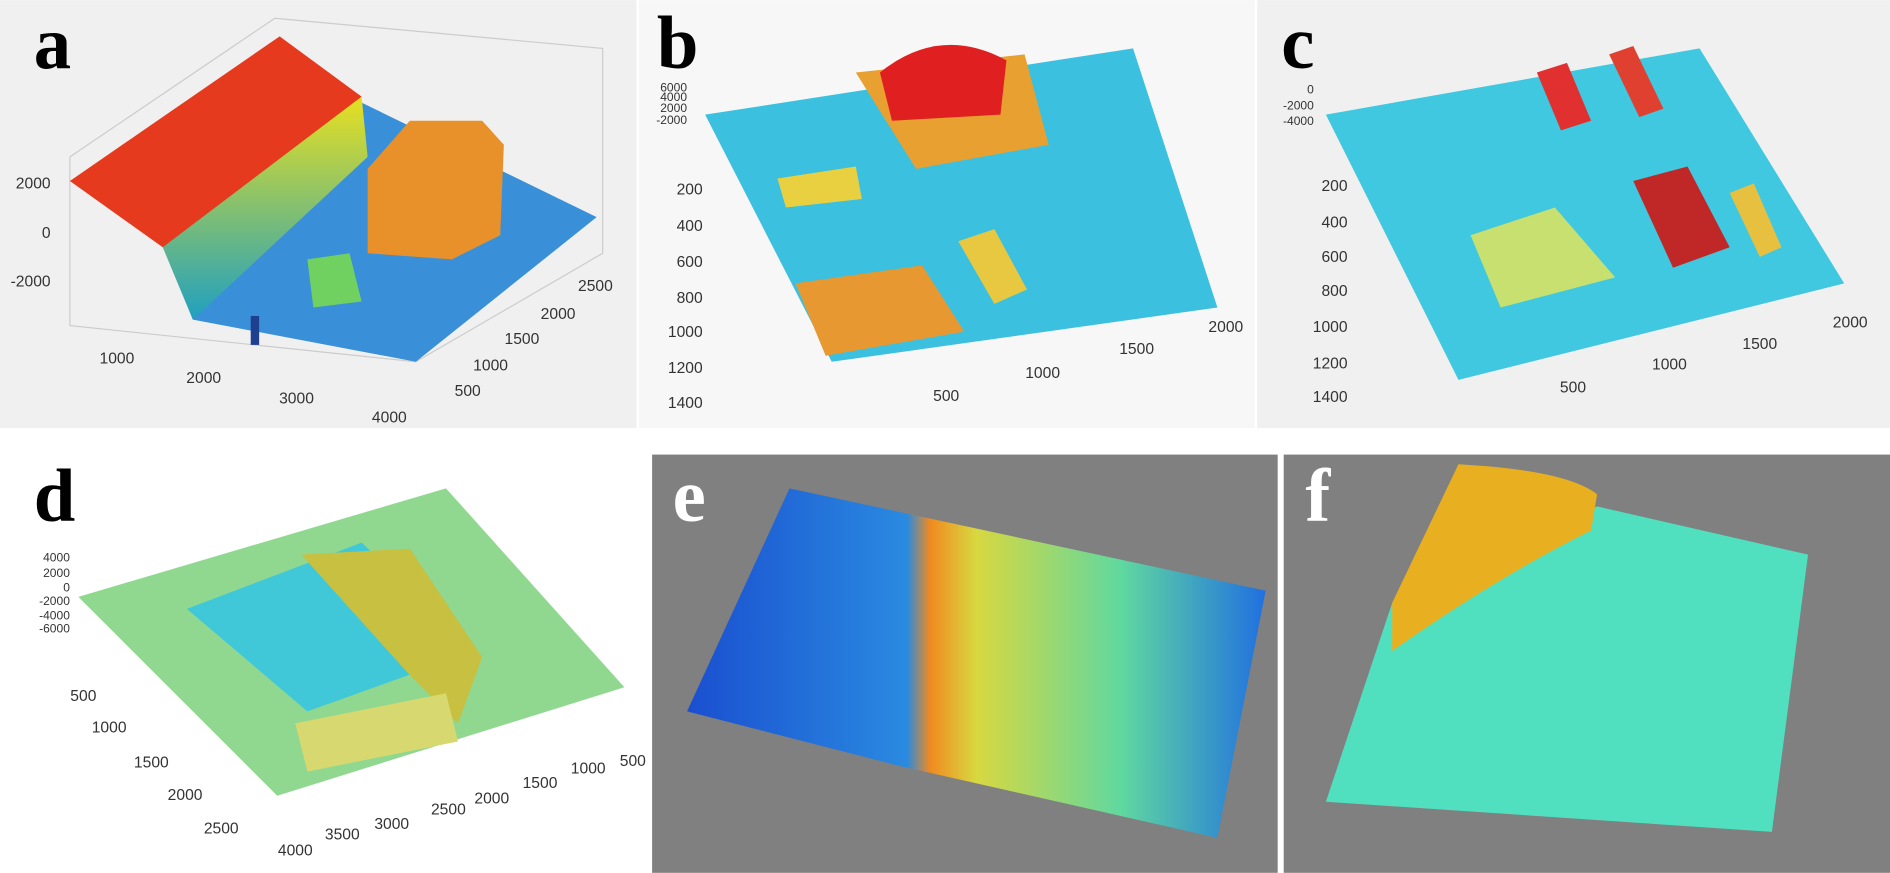  Describe the element at coordinates (1297, 43) in the screenshot. I see `panel-label: c` at that location.